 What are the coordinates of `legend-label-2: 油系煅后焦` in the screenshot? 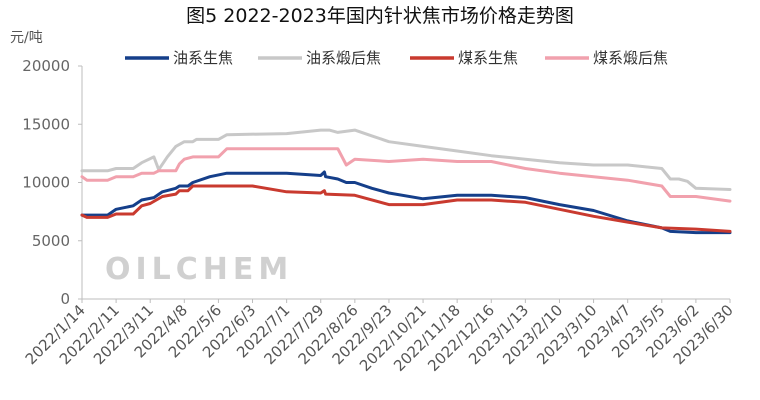 It's located at (343, 58).